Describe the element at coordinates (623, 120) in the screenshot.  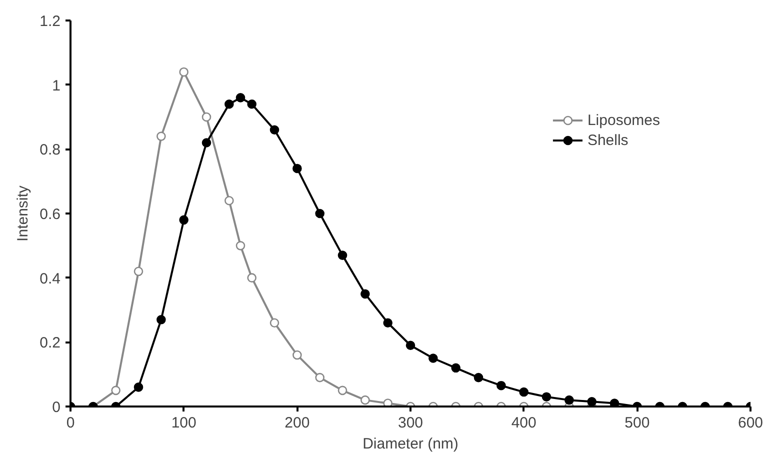
I see `legend-label: Liposomes` at that location.